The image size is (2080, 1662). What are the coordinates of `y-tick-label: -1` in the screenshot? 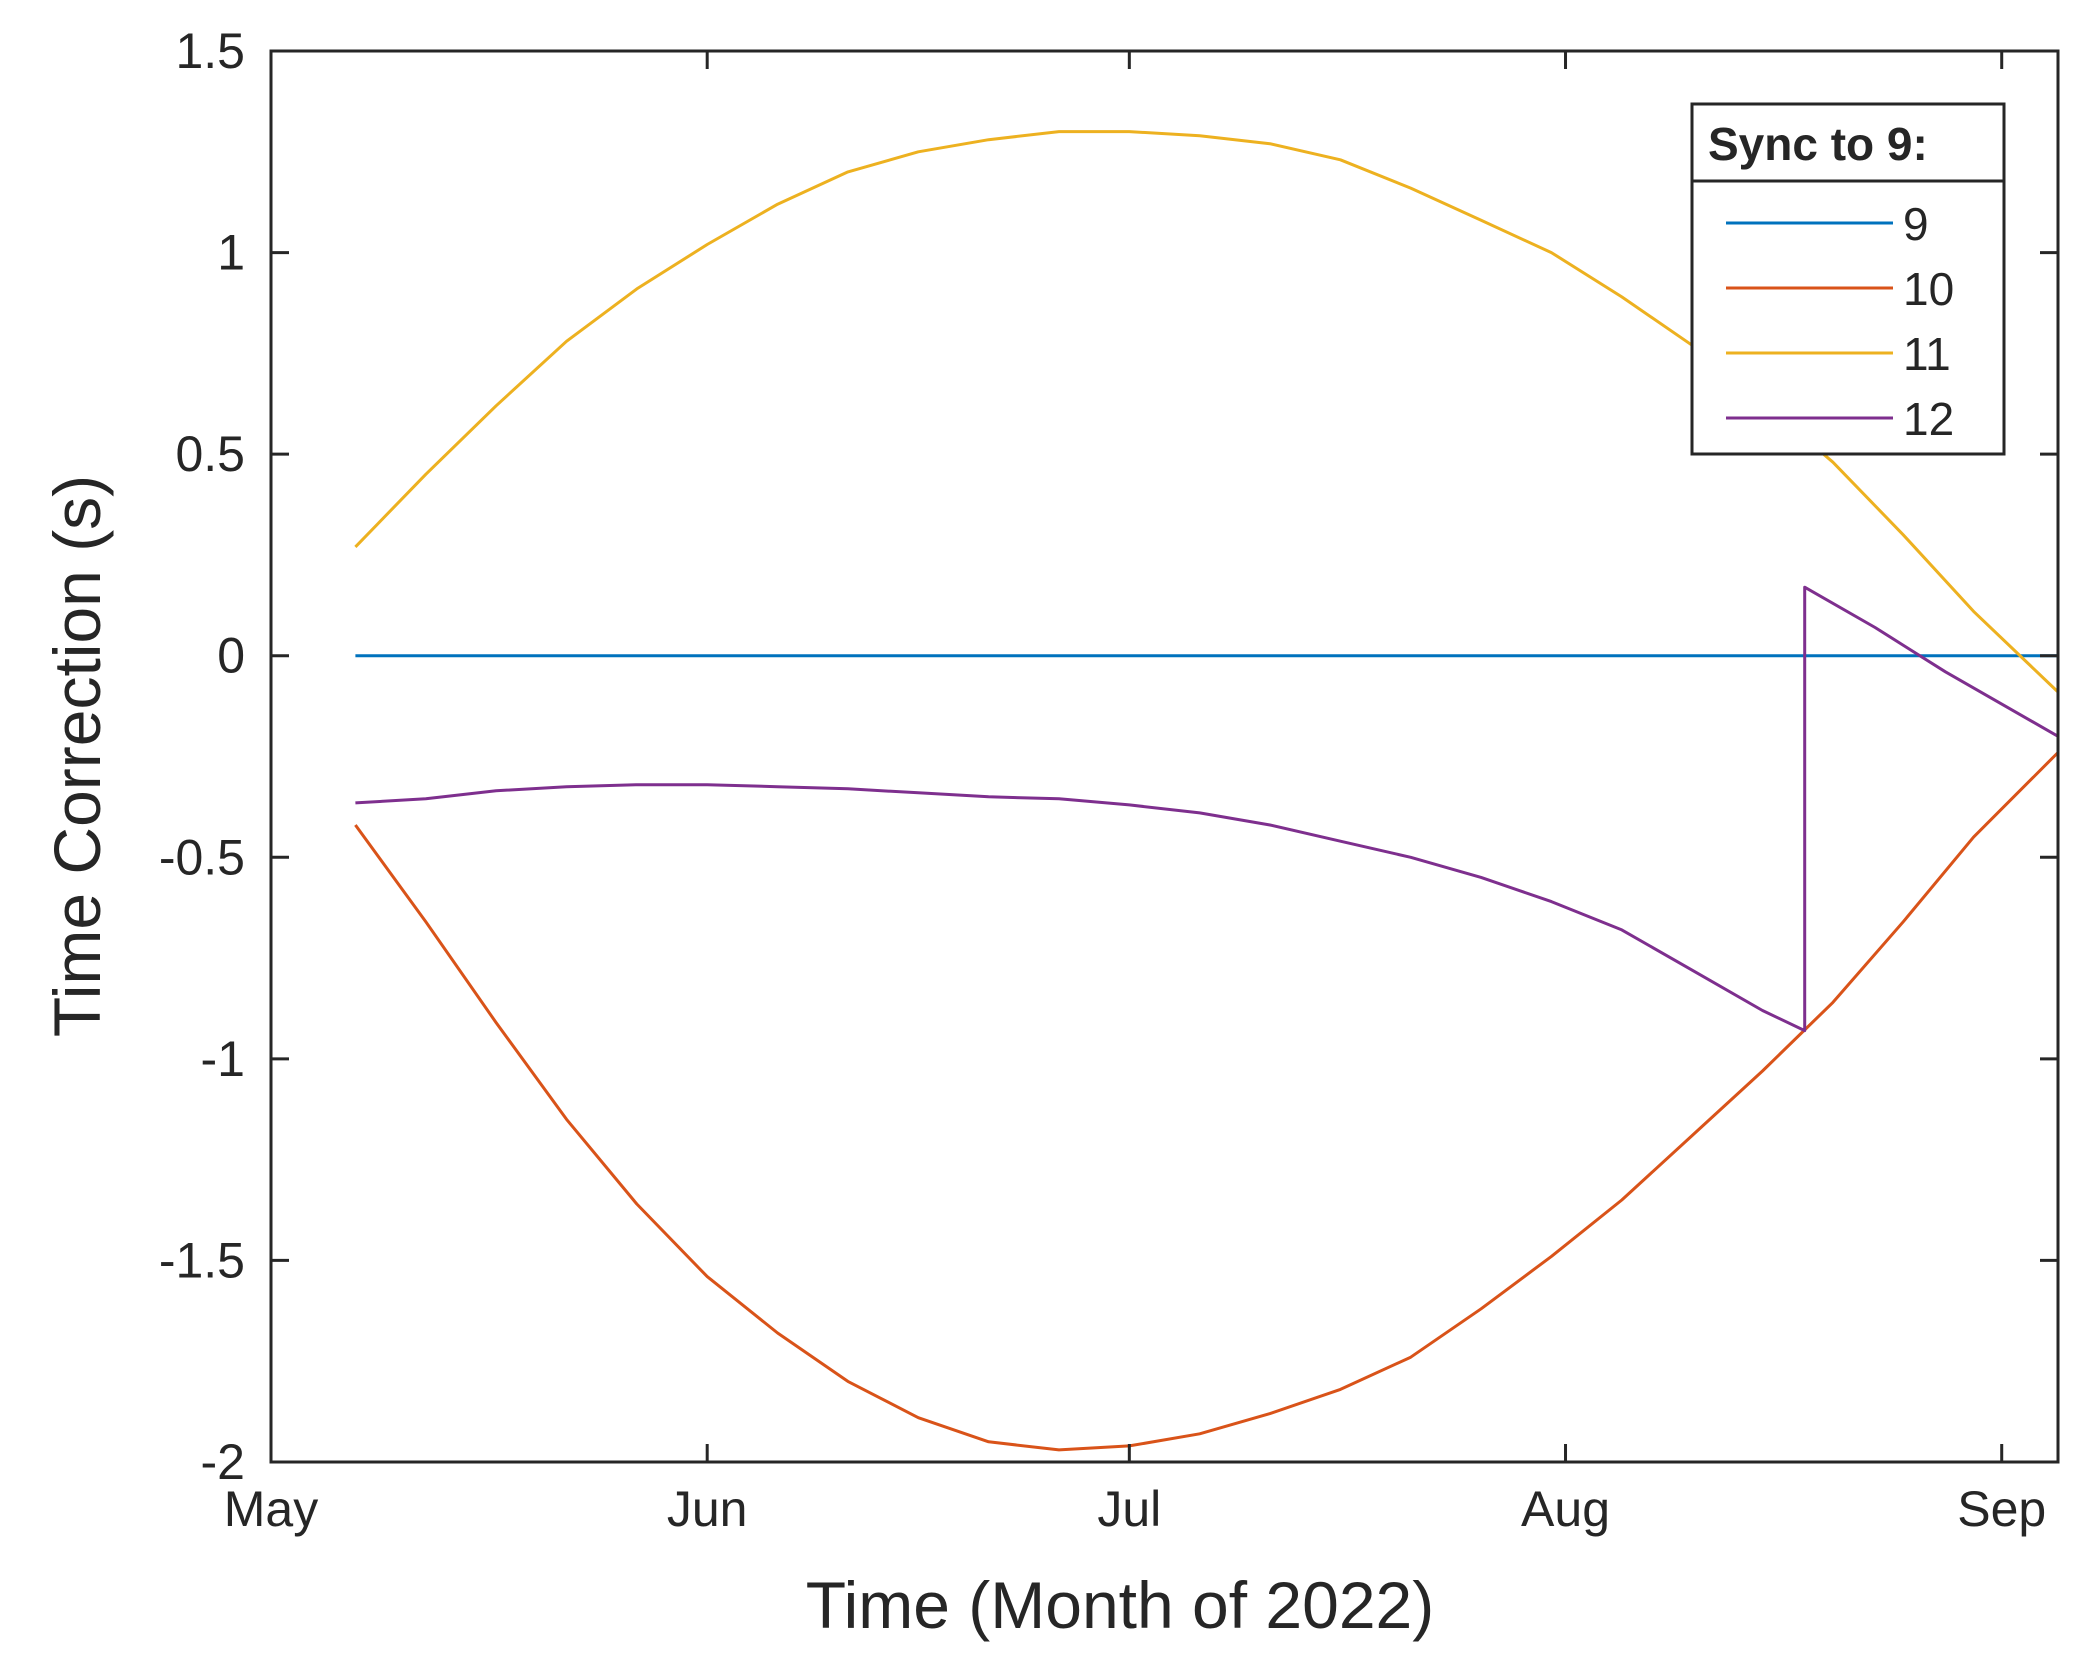 It's located at (223, 1059).